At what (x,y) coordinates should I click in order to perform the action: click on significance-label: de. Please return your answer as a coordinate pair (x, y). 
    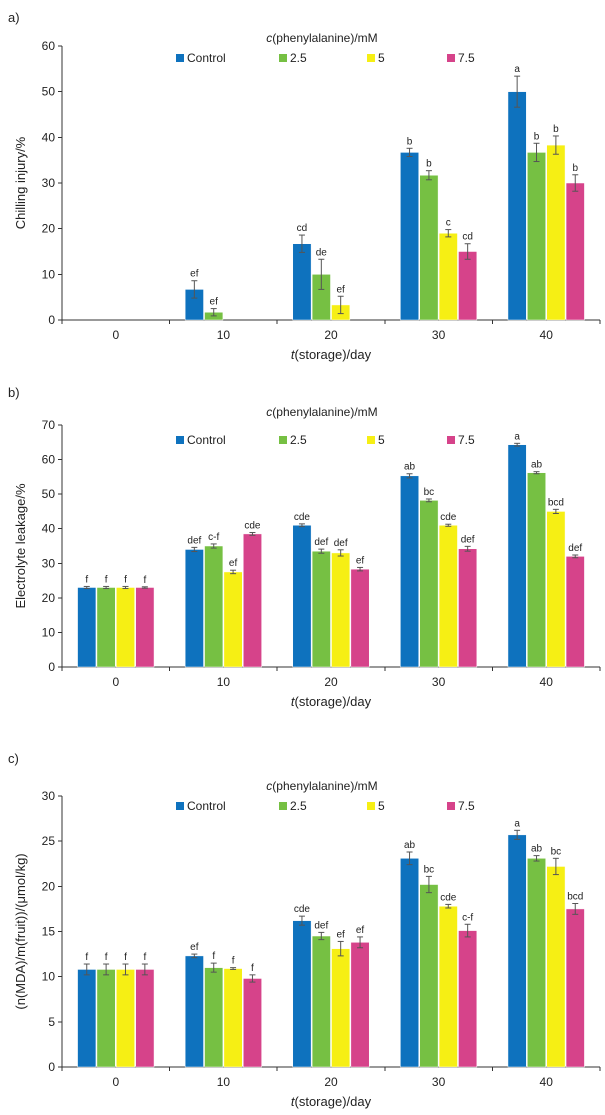
    Looking at the image, I should click on (322, 252).